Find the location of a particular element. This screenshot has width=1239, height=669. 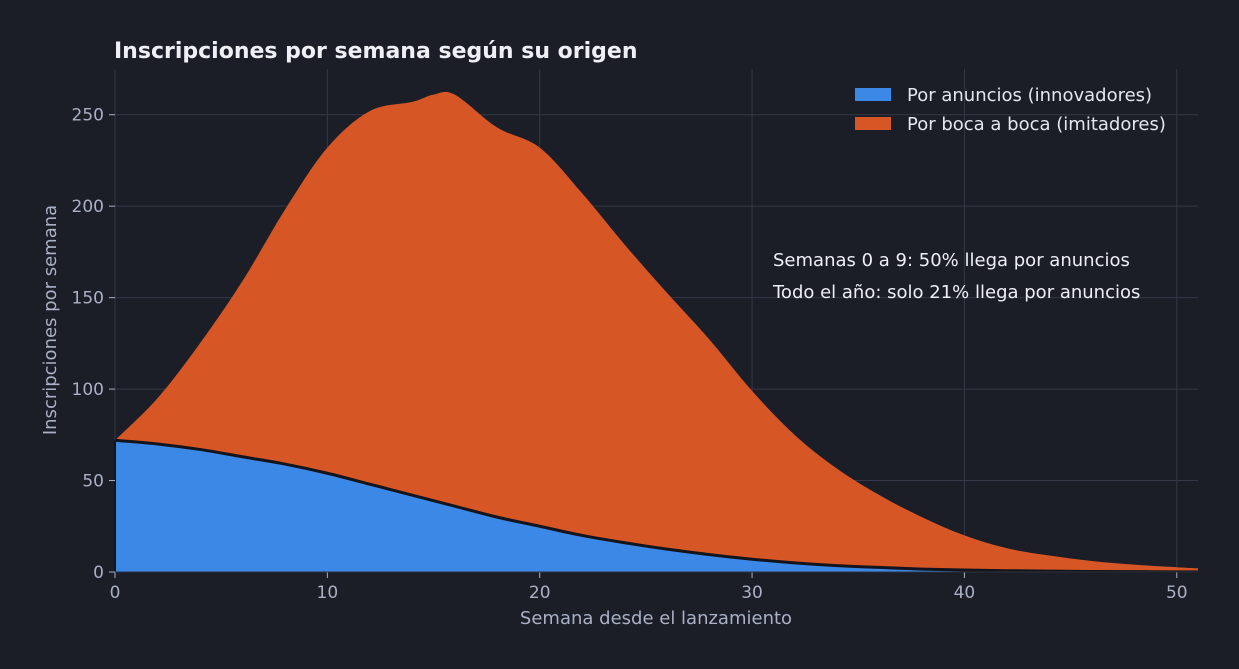

x-tick-label: 30 is located at coordinates (752, 593).